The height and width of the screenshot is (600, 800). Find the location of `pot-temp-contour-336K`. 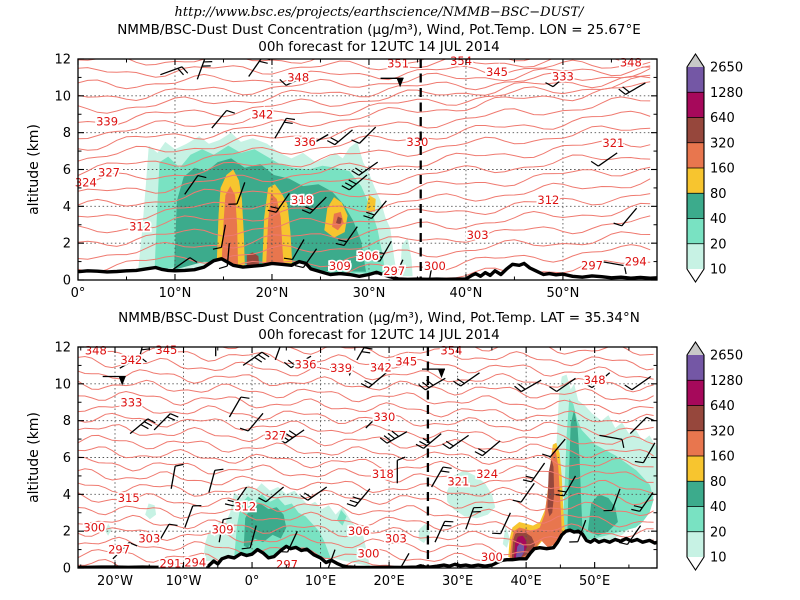

pot-temp-contour-336K is located at coordinates (364, 107).